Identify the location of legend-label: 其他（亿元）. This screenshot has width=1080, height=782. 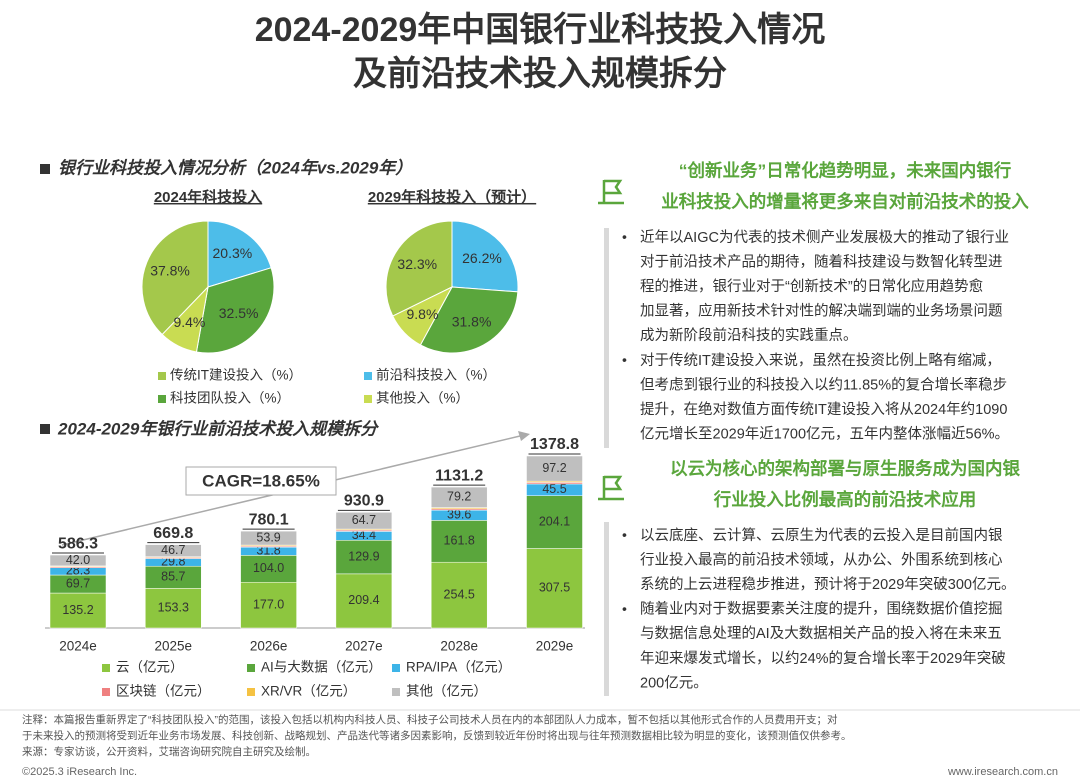
(446, 691).